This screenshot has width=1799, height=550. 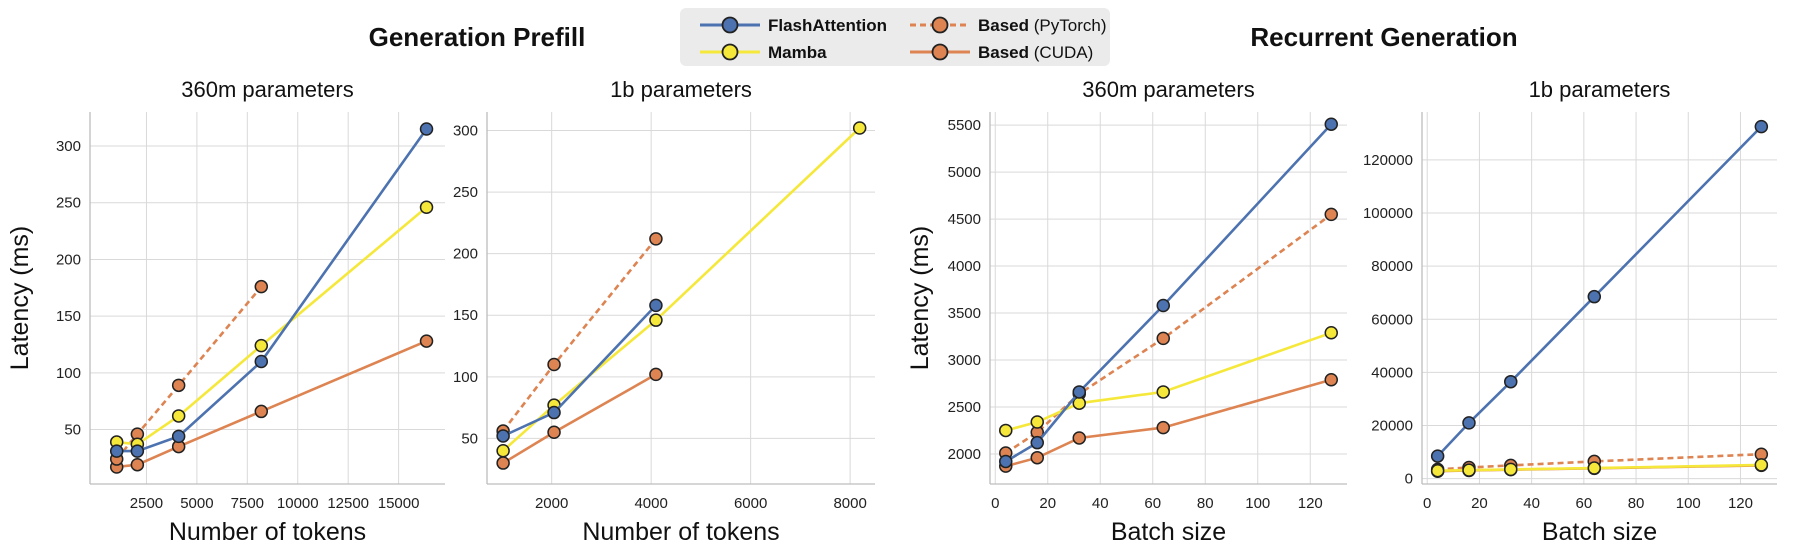 I want to click on series-line-mamba, so click(x=681, y=289).